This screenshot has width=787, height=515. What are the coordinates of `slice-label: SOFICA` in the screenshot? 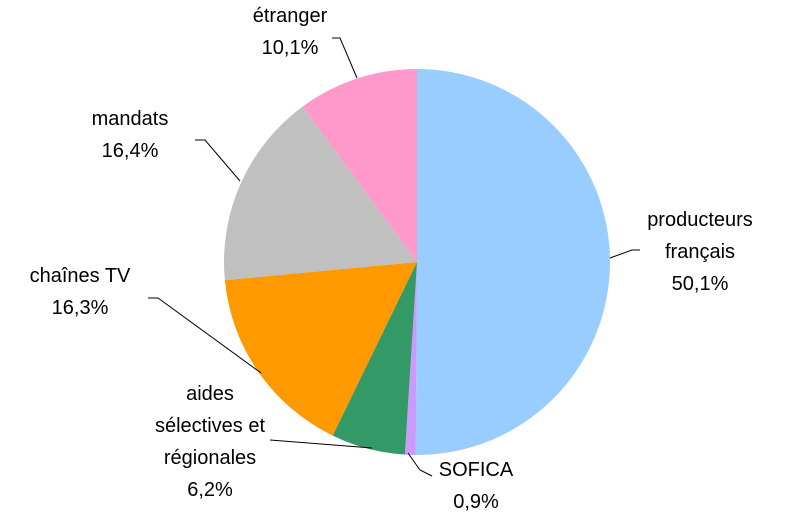 It's located at (476, 470).